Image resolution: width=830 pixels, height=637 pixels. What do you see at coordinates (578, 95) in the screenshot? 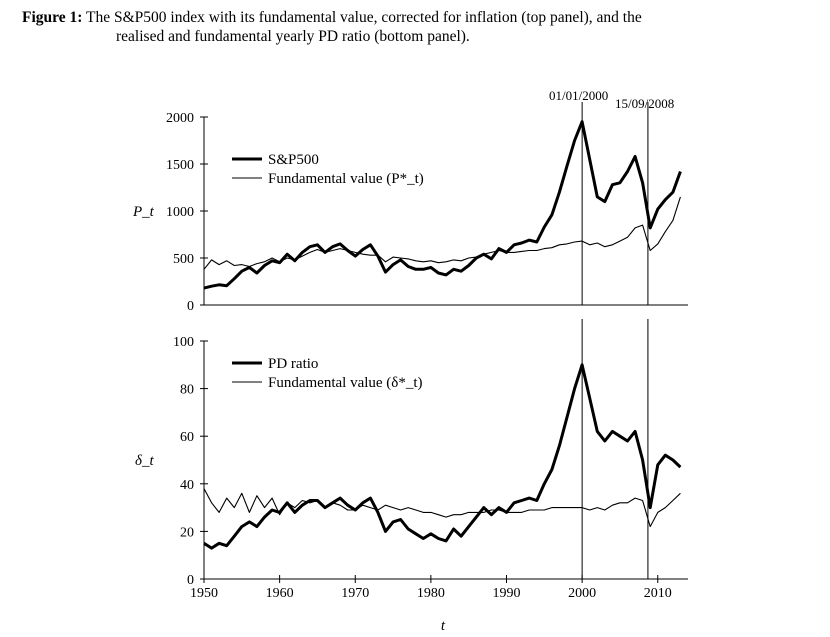
I see `annotation-label: 01/01/2000` at bounding box center [578, 95].